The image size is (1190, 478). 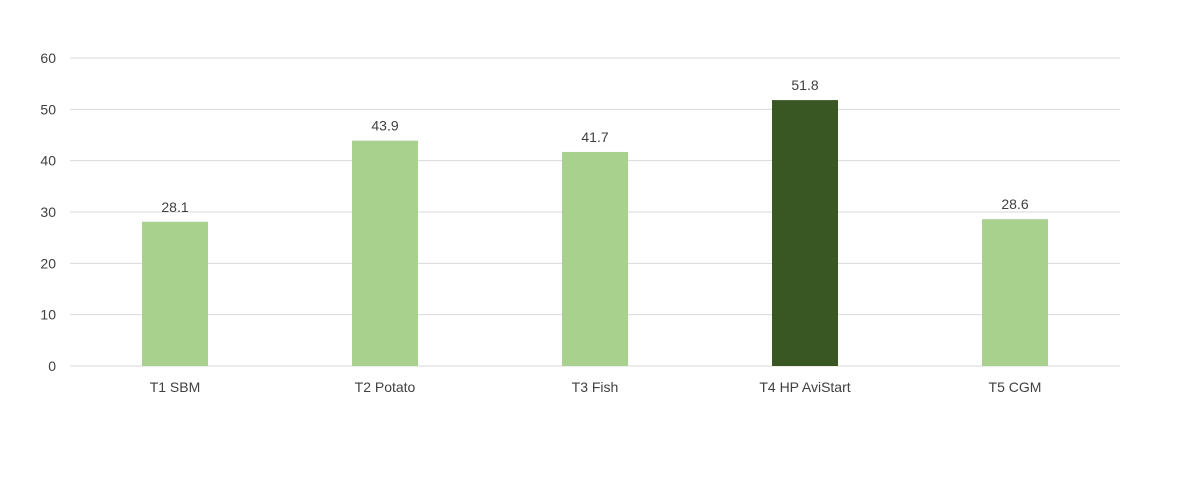 What do you see at coordinates (48, 263) in the screenshot?
I see `y-tick-label: 20` at bounding box center [48, 263].